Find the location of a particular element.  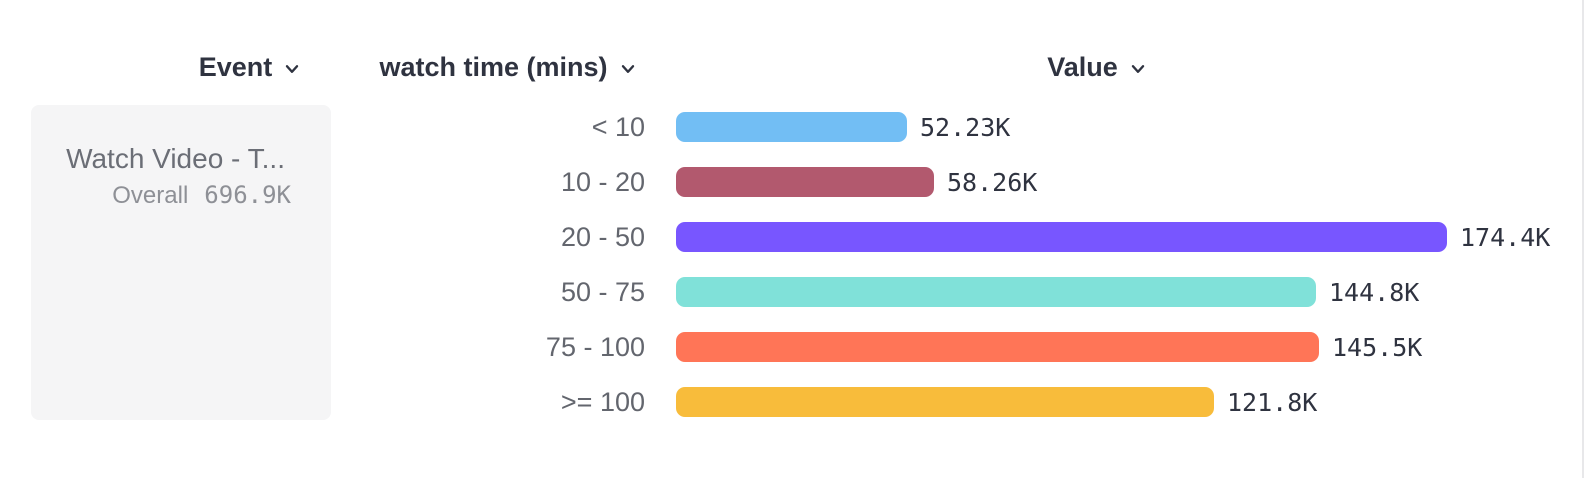

category-label: < 10 is located at coordinates (618, 127).